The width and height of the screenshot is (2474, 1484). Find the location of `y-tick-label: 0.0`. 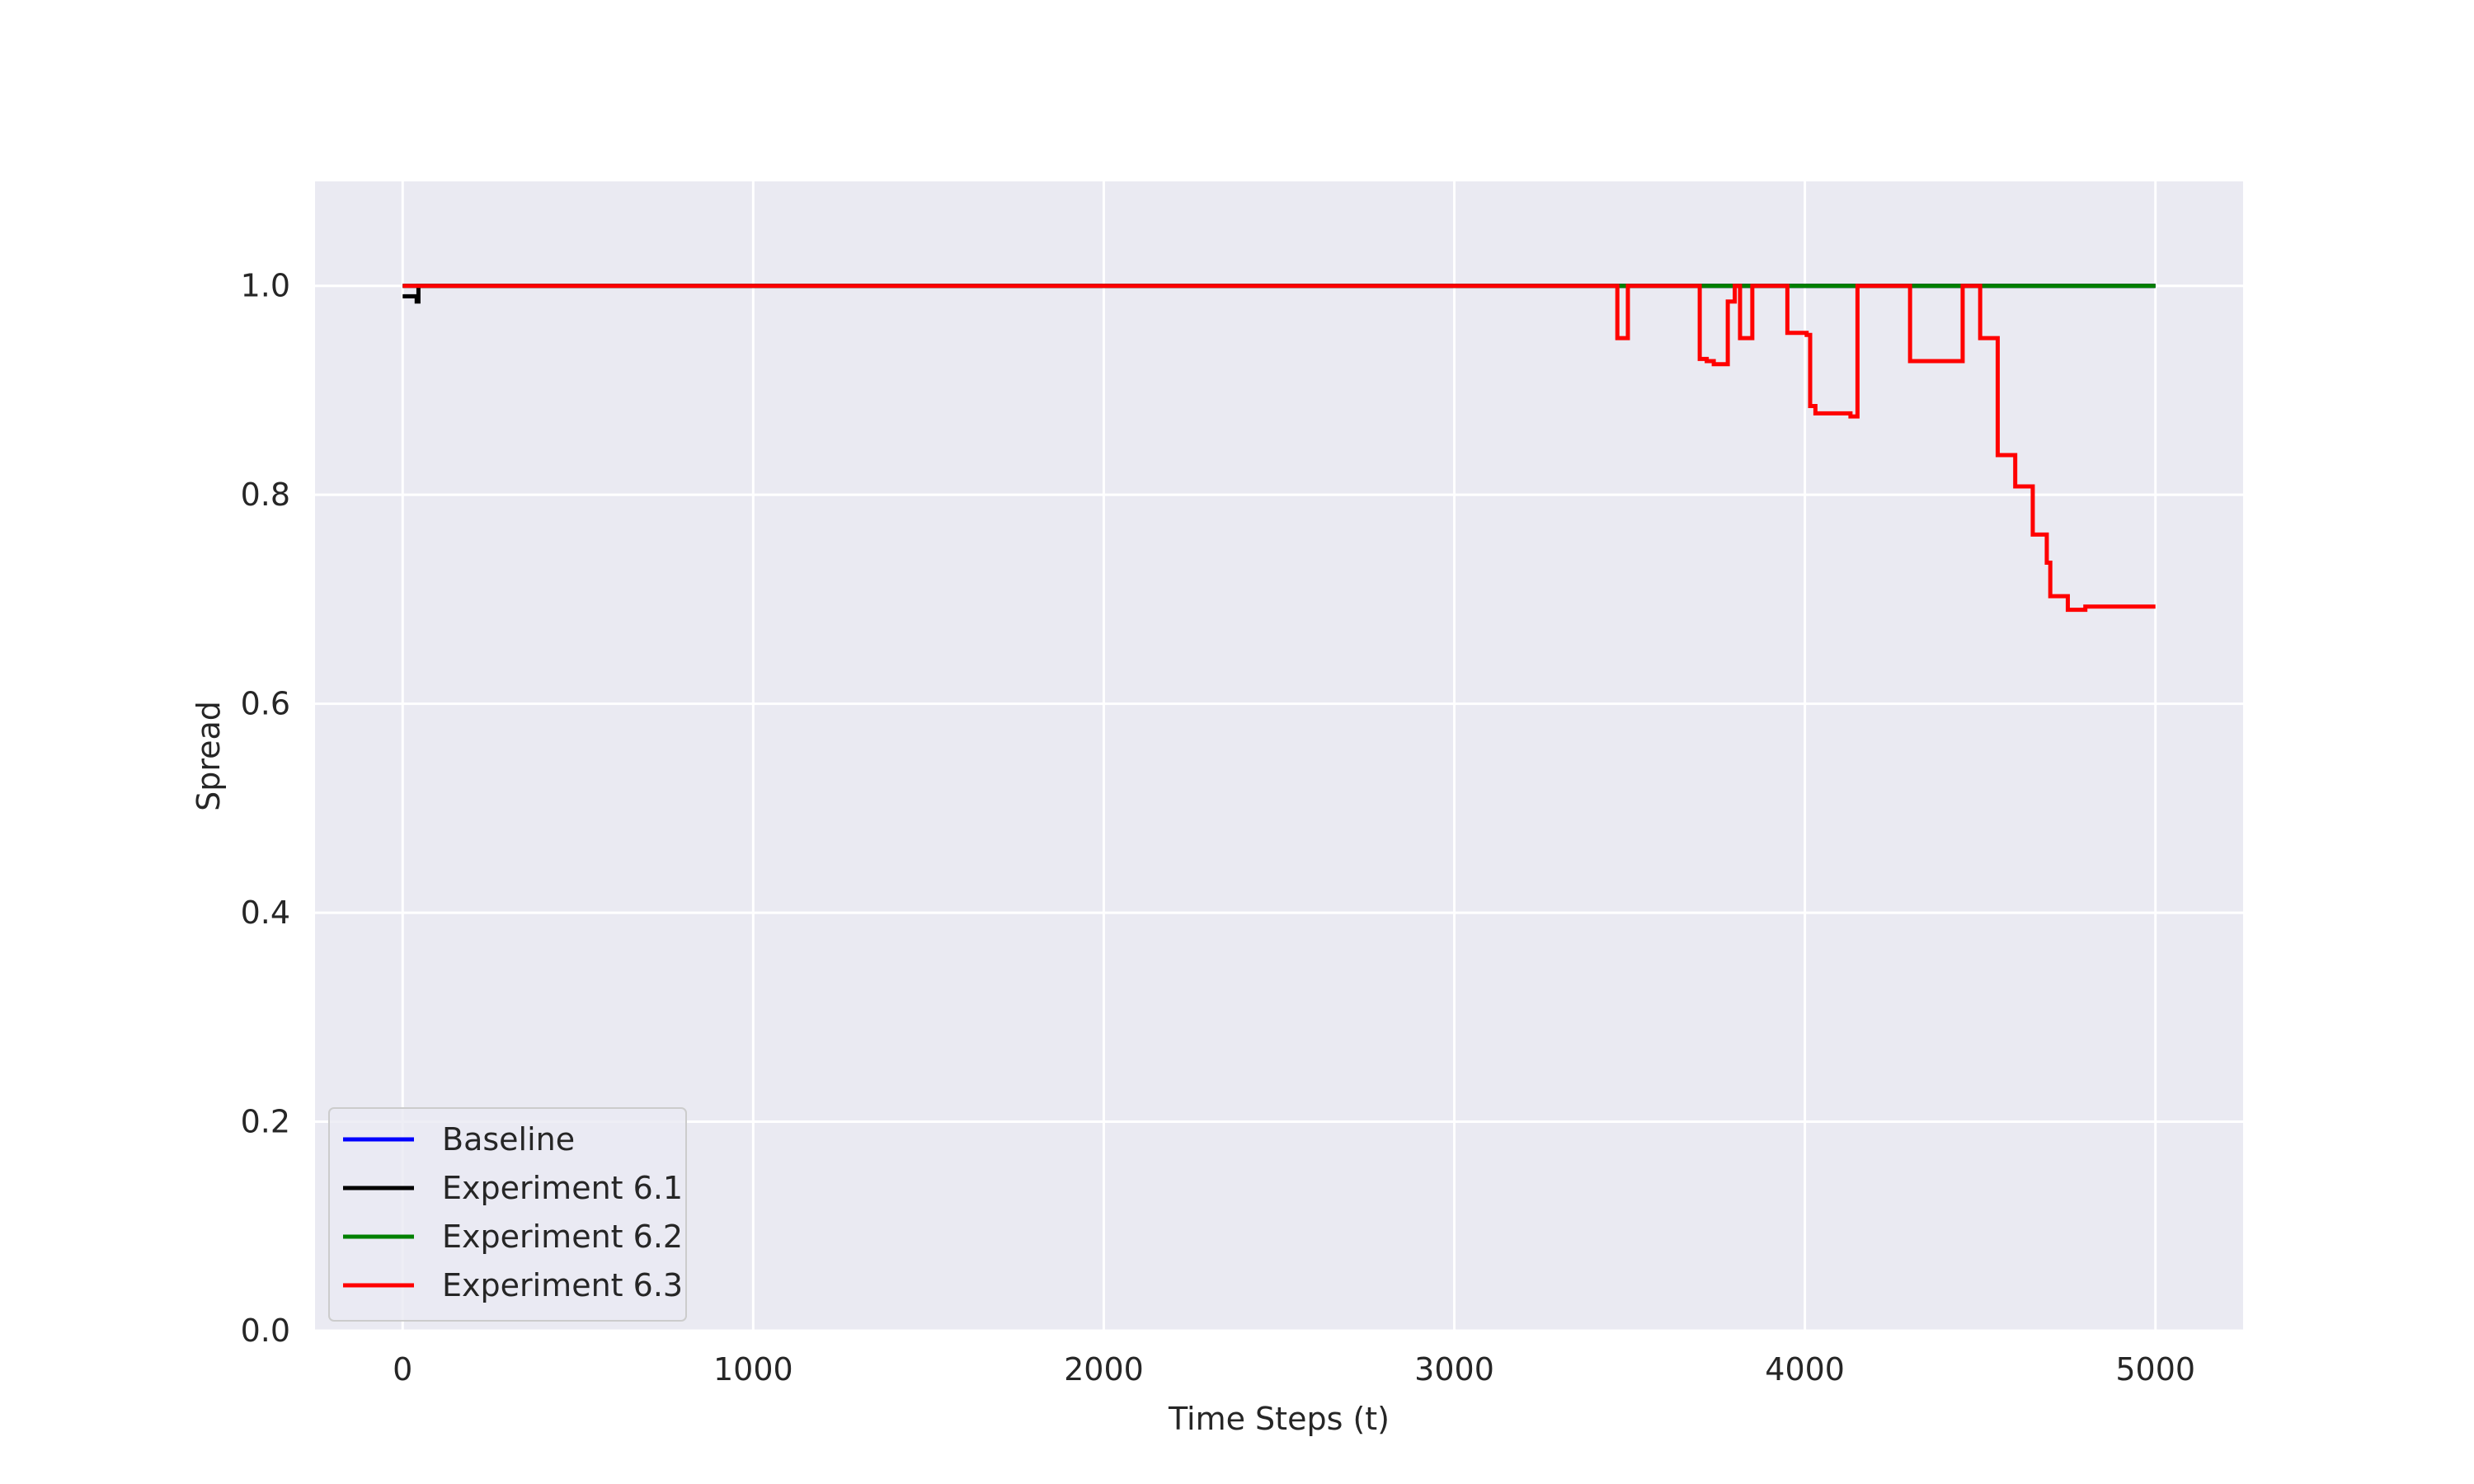

y-tick-label: 0.0 is located at coordinates (265, 1331).